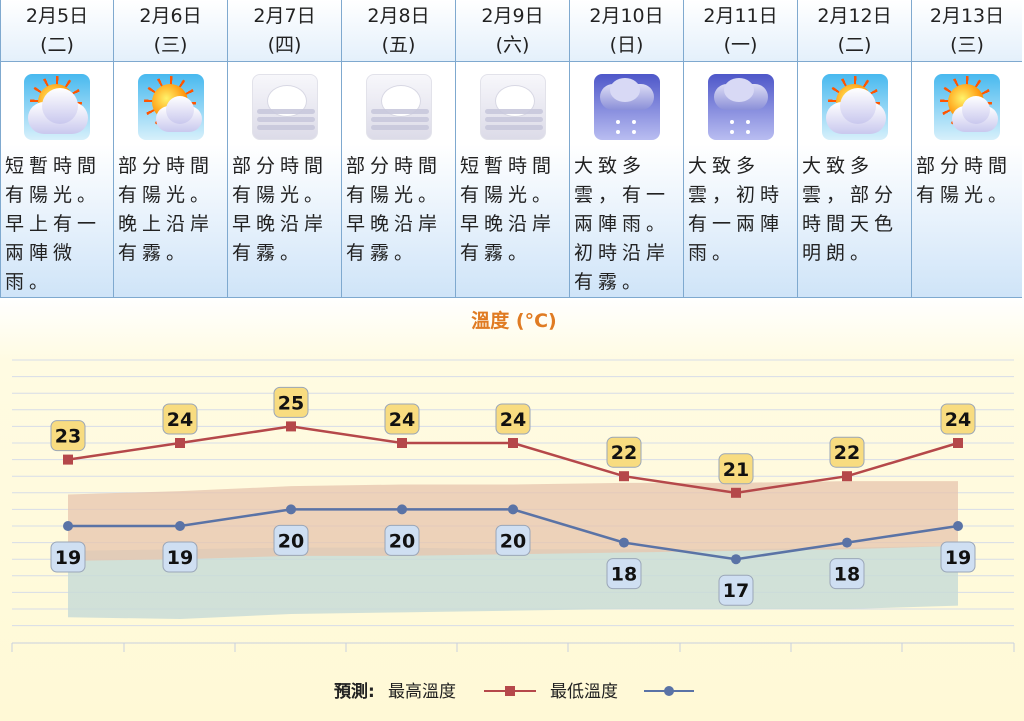 The height and width of the screenshot is (721, 1024). I want to click on day-header: 2月11日 (一), so click(740, 31).